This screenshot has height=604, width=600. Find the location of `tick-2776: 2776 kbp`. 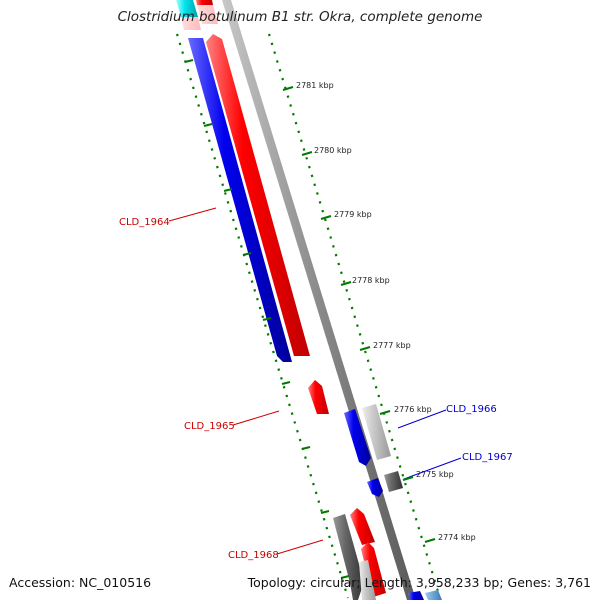

tick-2776: 2776 kbp is located at coordinates (405, 410).